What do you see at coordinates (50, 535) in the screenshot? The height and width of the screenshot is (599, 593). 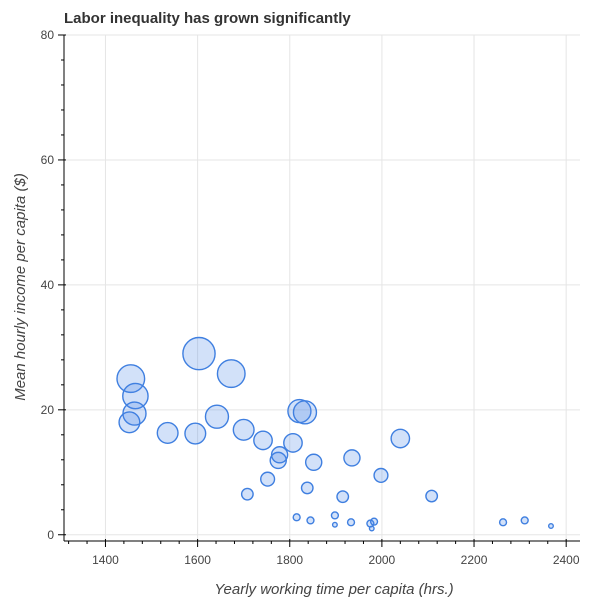 I see `y-tick-label: 0` at bounding box center [50, 535].